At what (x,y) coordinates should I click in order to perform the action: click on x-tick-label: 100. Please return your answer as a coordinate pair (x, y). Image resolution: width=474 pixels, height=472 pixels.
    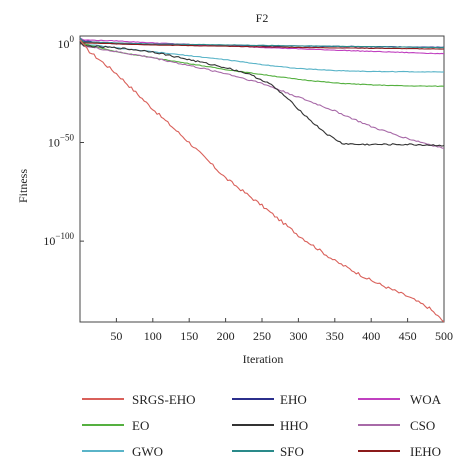
    Looking at the image, I should click on (153, 336).